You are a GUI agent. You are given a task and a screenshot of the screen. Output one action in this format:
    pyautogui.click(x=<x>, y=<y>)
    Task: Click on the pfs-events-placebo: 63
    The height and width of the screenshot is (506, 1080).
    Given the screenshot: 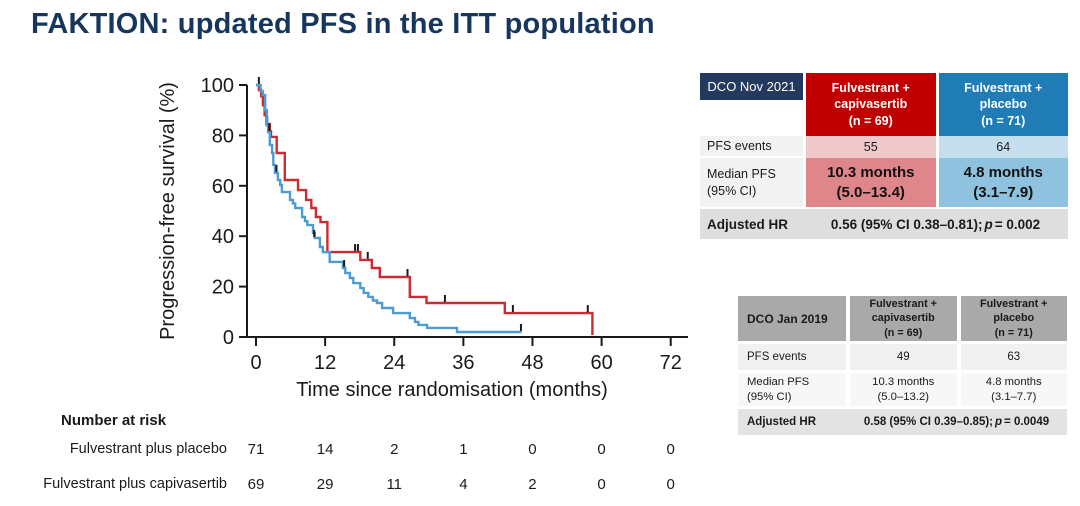 What is the action you would take?
    pyautogui.click(x=1013, y=357)
    